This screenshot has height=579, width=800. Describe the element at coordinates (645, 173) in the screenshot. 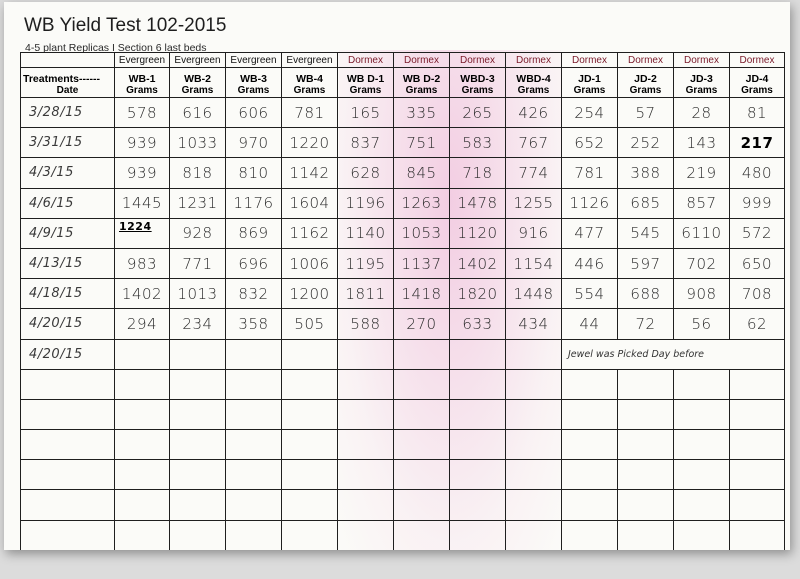

I see `value-cell: 388` at that location.